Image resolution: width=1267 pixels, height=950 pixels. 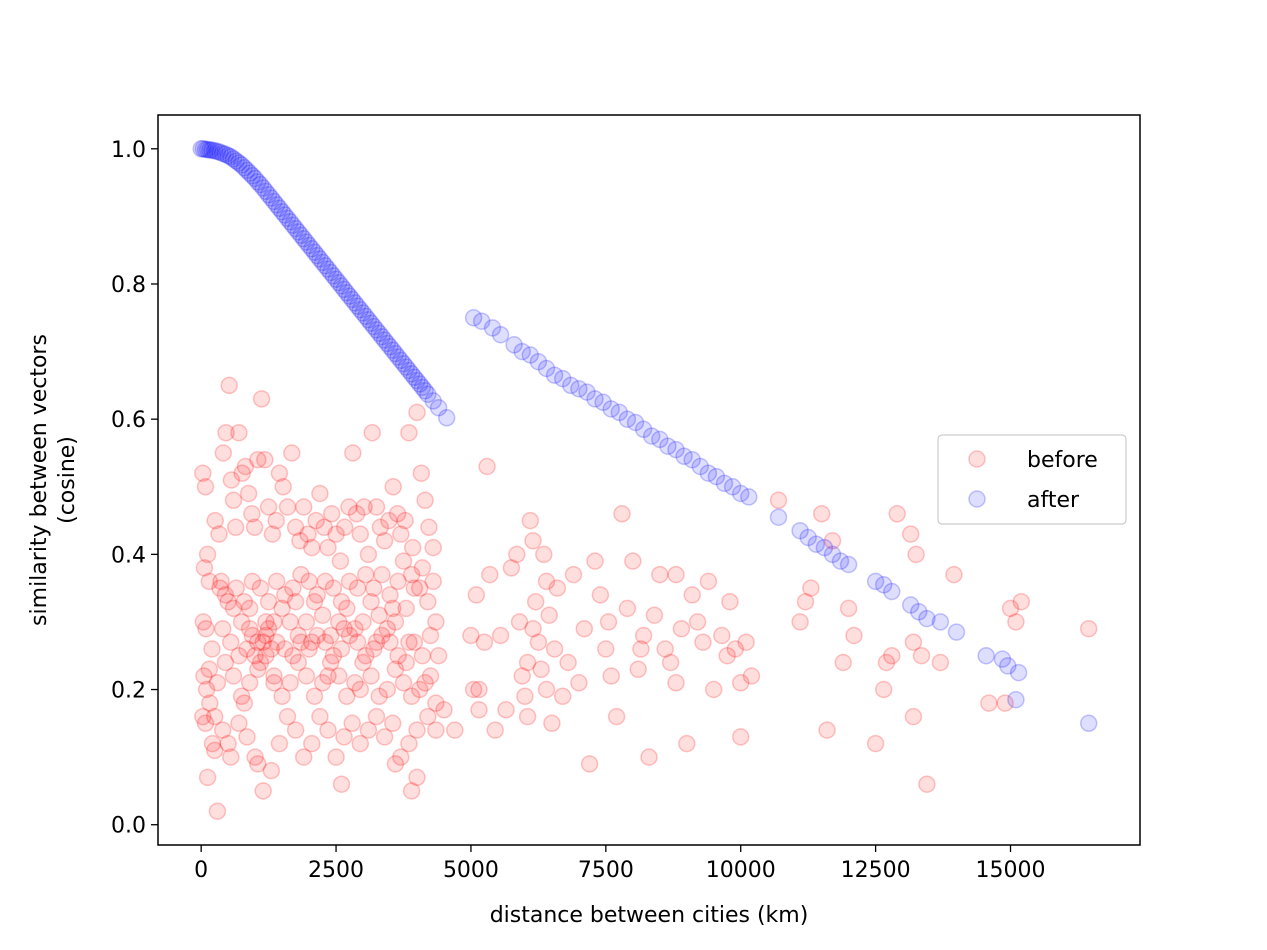 What do you see at coordinates (39, 480) in the screenshot?
I see `y-axis-label-line1: similarity between vectors` at bounding box center [39, 480].